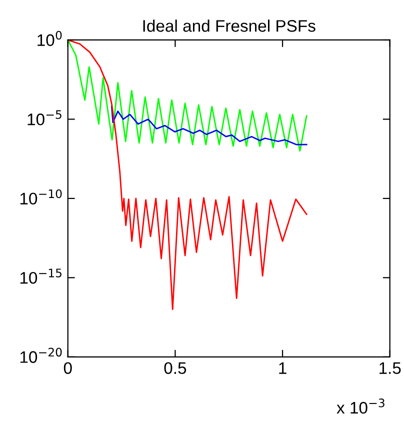 Image resolution: width=404 pixels, height=430 pixels. Describe the element at coordinates (45, 118) in the screenshot. I see `y-tick-label: 10$^{−5}$` at that location.